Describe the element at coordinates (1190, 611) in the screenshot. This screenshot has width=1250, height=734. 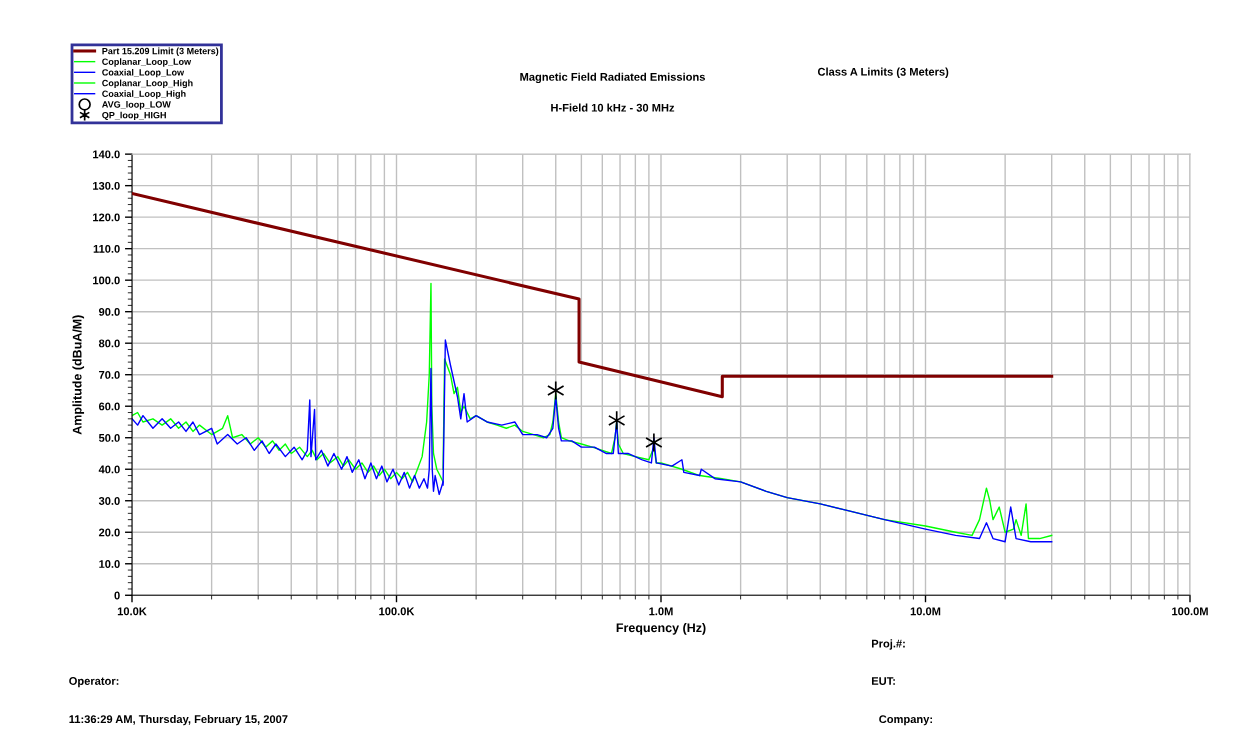
I see `x-tick-label: 100.0M` at that location.